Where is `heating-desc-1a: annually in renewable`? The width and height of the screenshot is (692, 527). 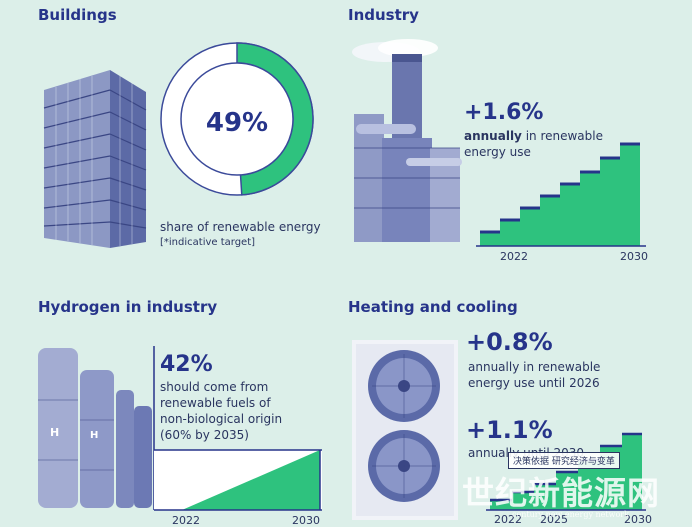 heating-desc-1a: annually in renewable is located at coordinates (534, 367).